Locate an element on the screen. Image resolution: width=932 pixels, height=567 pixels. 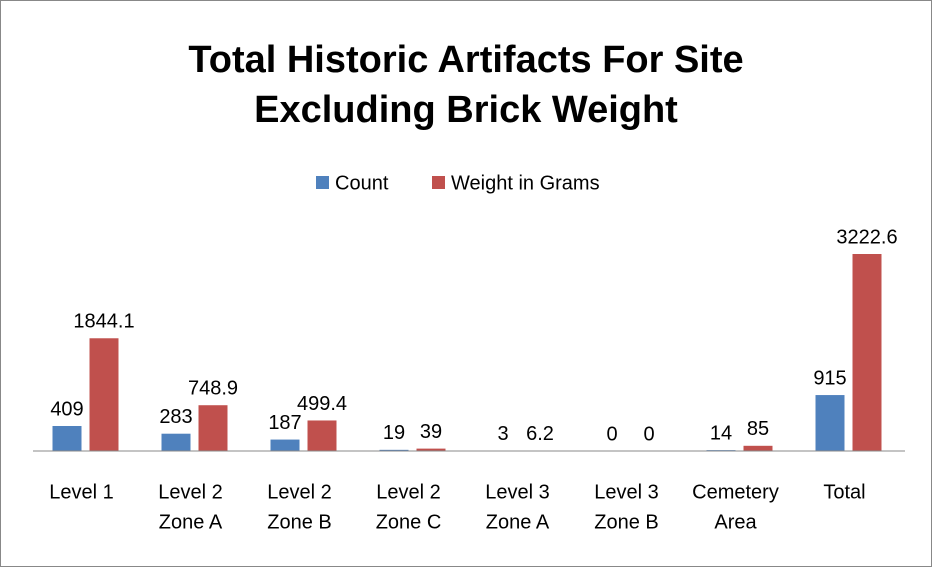
x-tick-label: Area is located at coordinates (735, 522).